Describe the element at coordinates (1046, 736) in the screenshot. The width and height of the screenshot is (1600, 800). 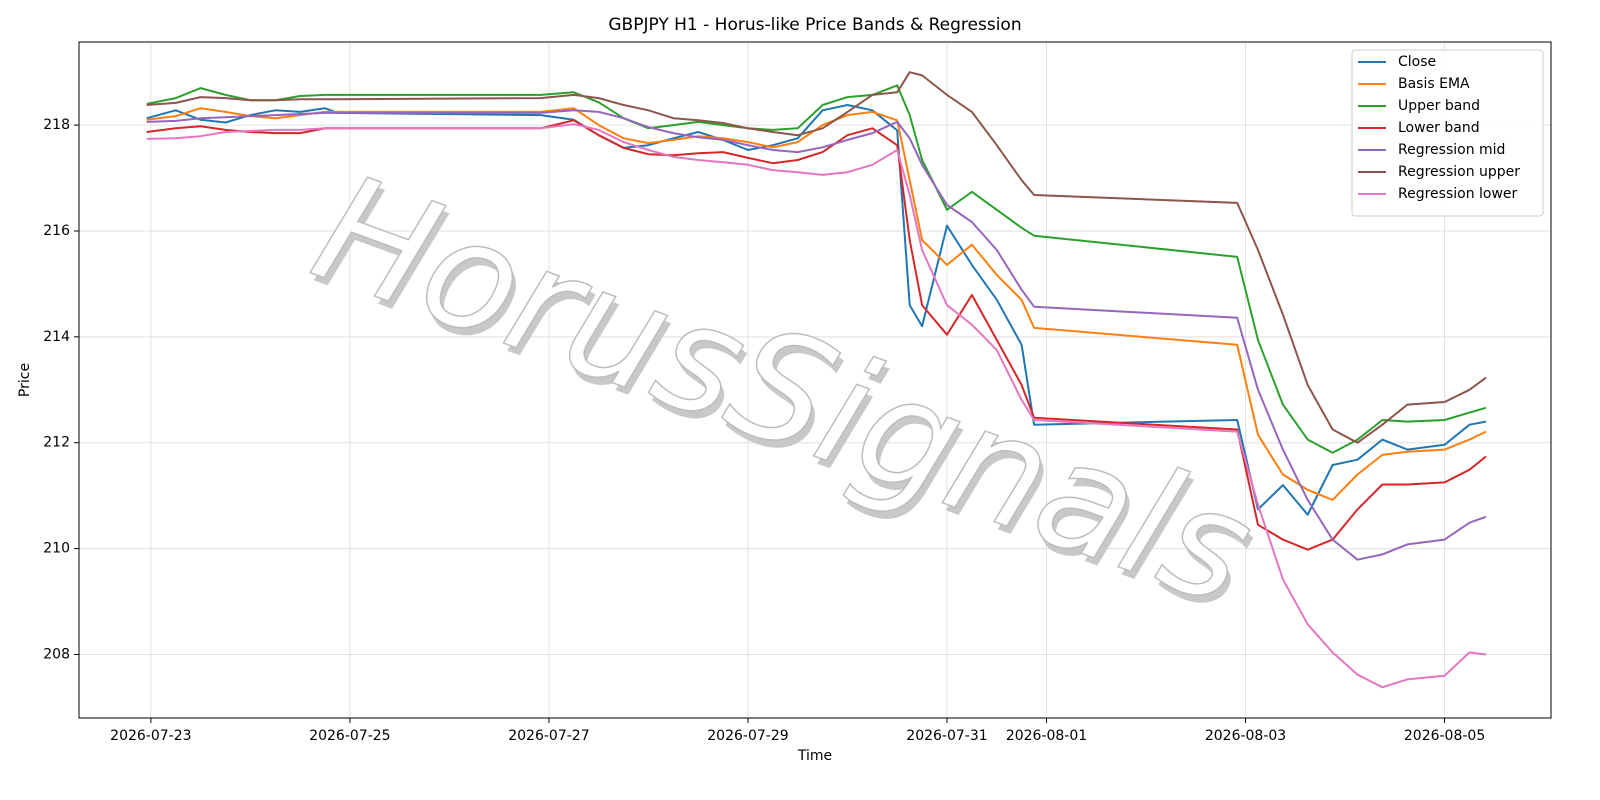
I see `x-tick-label: 2026-08-01` at that location.